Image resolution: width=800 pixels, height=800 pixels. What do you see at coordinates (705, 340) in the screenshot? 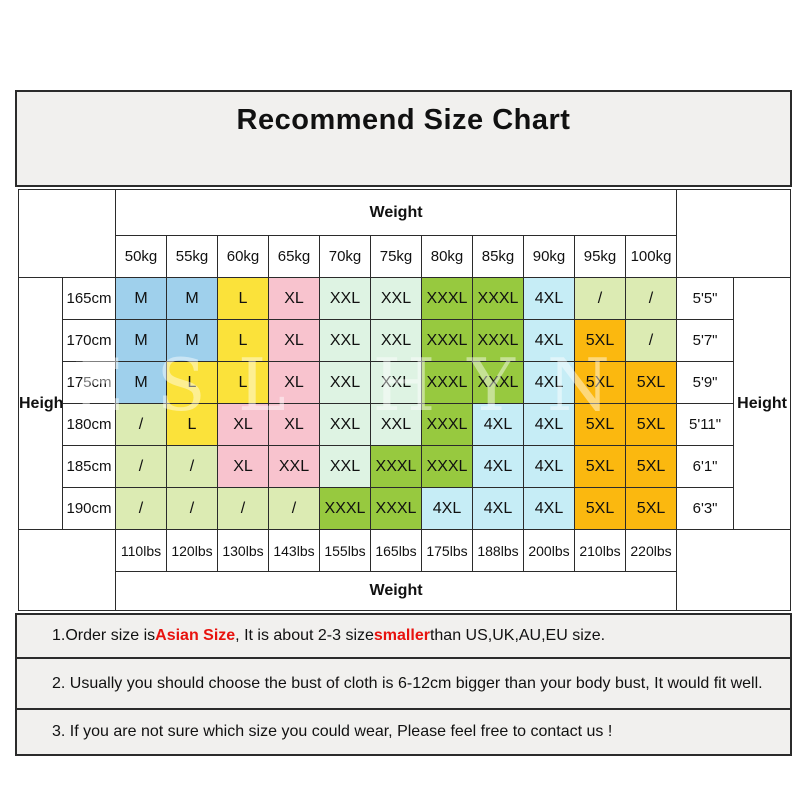
I see `height-ft-cell: 5'7"` at bounding box center [705, 340].